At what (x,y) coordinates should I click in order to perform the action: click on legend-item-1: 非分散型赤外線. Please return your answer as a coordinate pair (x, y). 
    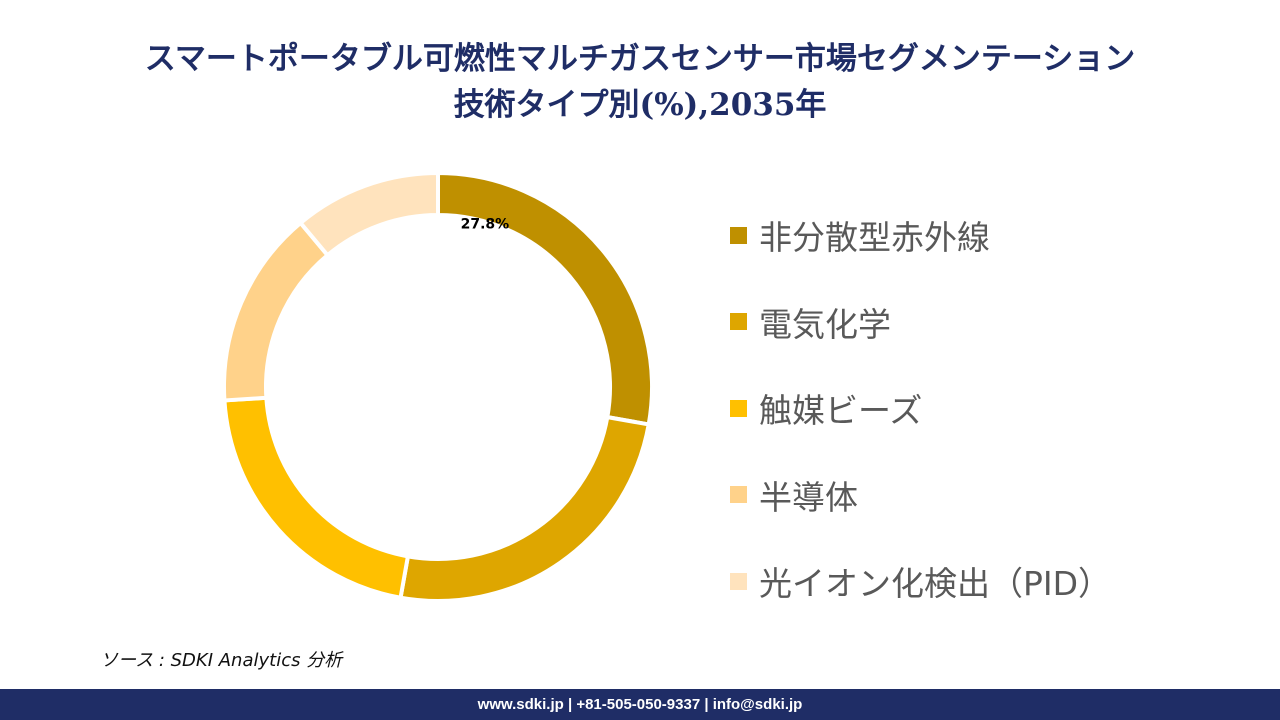
    Looking at the image, I should click on (990, 235).